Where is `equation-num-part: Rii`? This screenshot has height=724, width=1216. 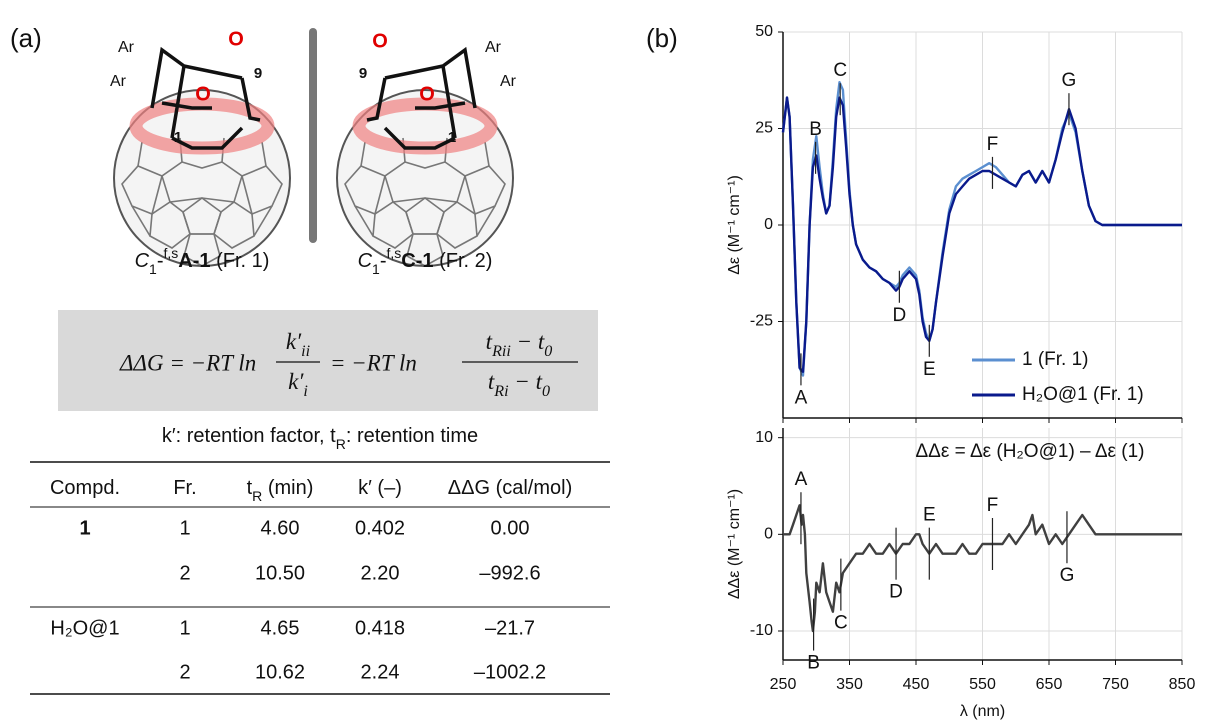
equation-num-part: Rii is located at coordinates (501, 351).